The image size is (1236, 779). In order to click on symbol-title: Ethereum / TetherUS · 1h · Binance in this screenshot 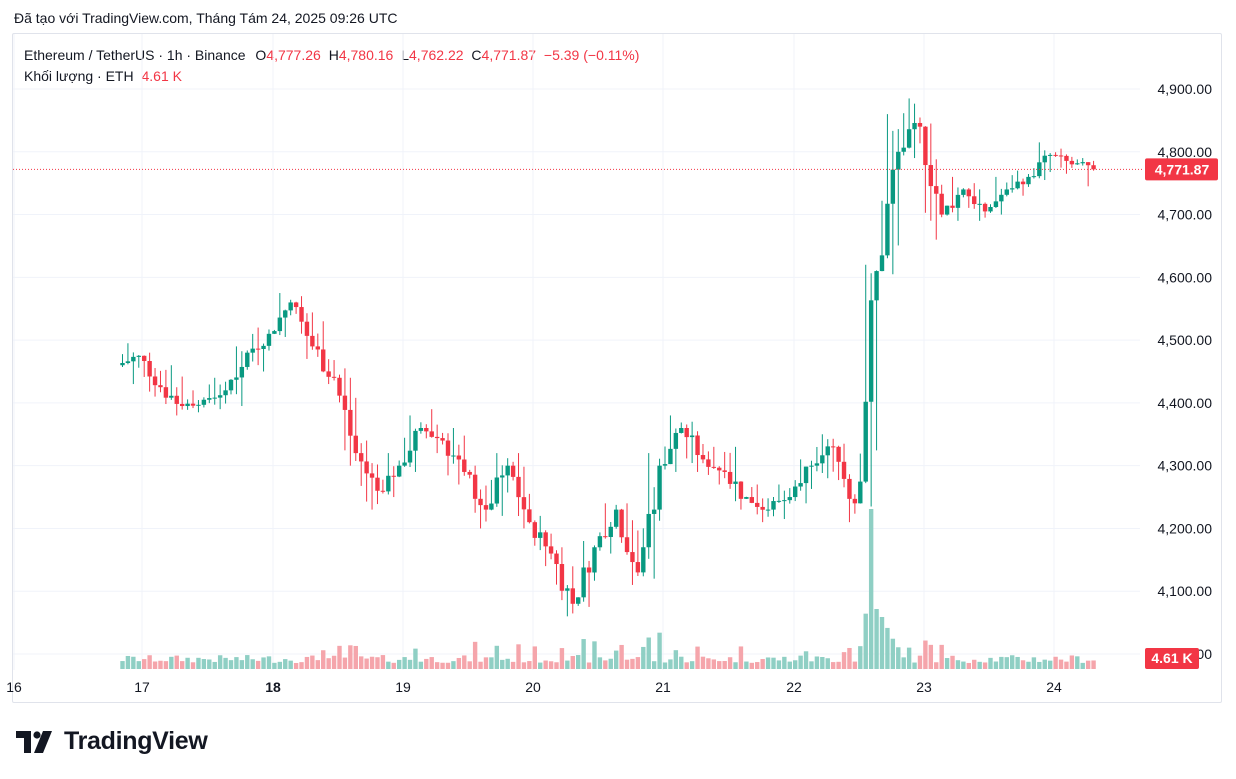, I will do `click(135, 55)`.